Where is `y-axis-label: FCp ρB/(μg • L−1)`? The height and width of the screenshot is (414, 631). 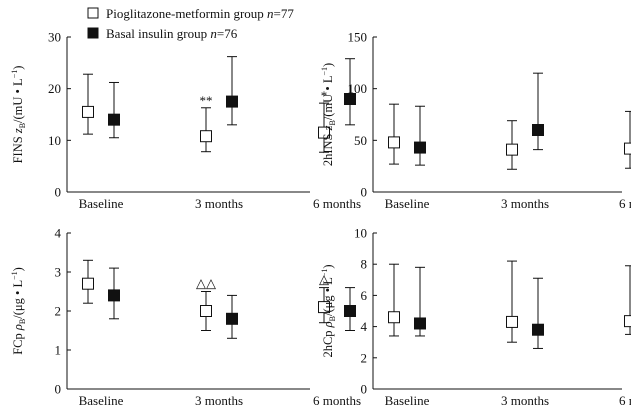
y-axis-label: FCp ρB/(μg • L−1) is located at coordinates (18, 311).